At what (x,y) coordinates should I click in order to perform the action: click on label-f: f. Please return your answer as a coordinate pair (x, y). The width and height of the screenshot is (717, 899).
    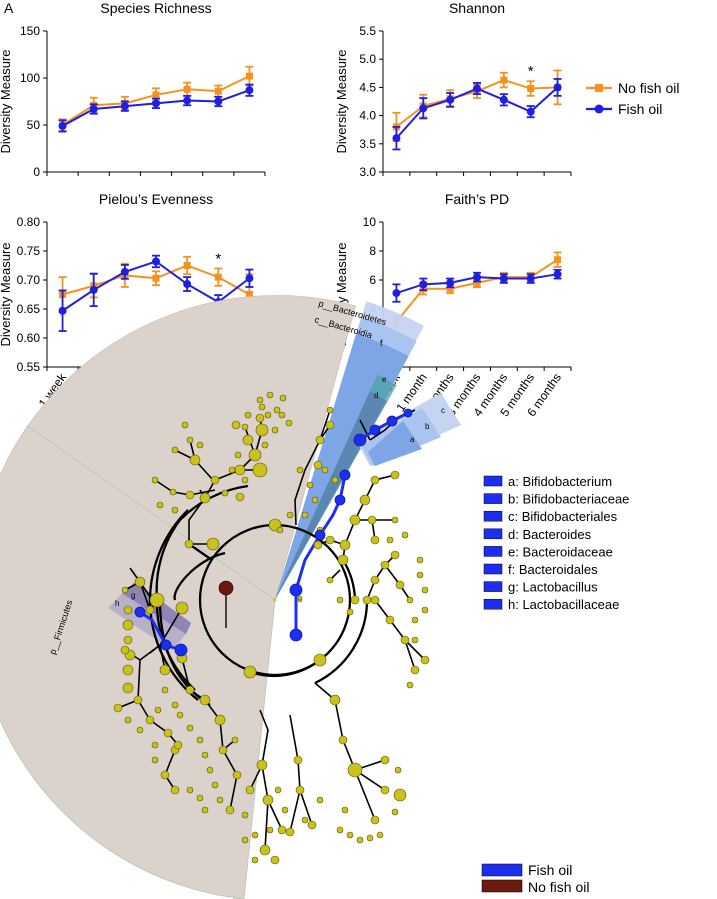
    Looking at the image, I should click on (381, 343).